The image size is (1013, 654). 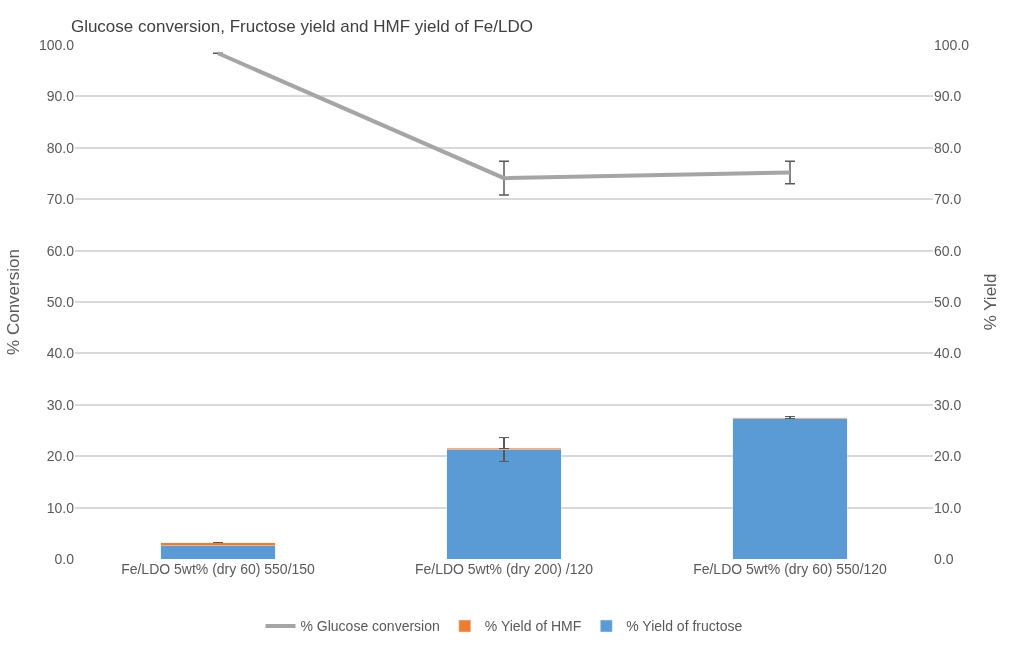 What do you see at coordinates (13, 302) in the screenshot?
I see `y-axis-title: % Conversion` at bounding box center [13, 302].